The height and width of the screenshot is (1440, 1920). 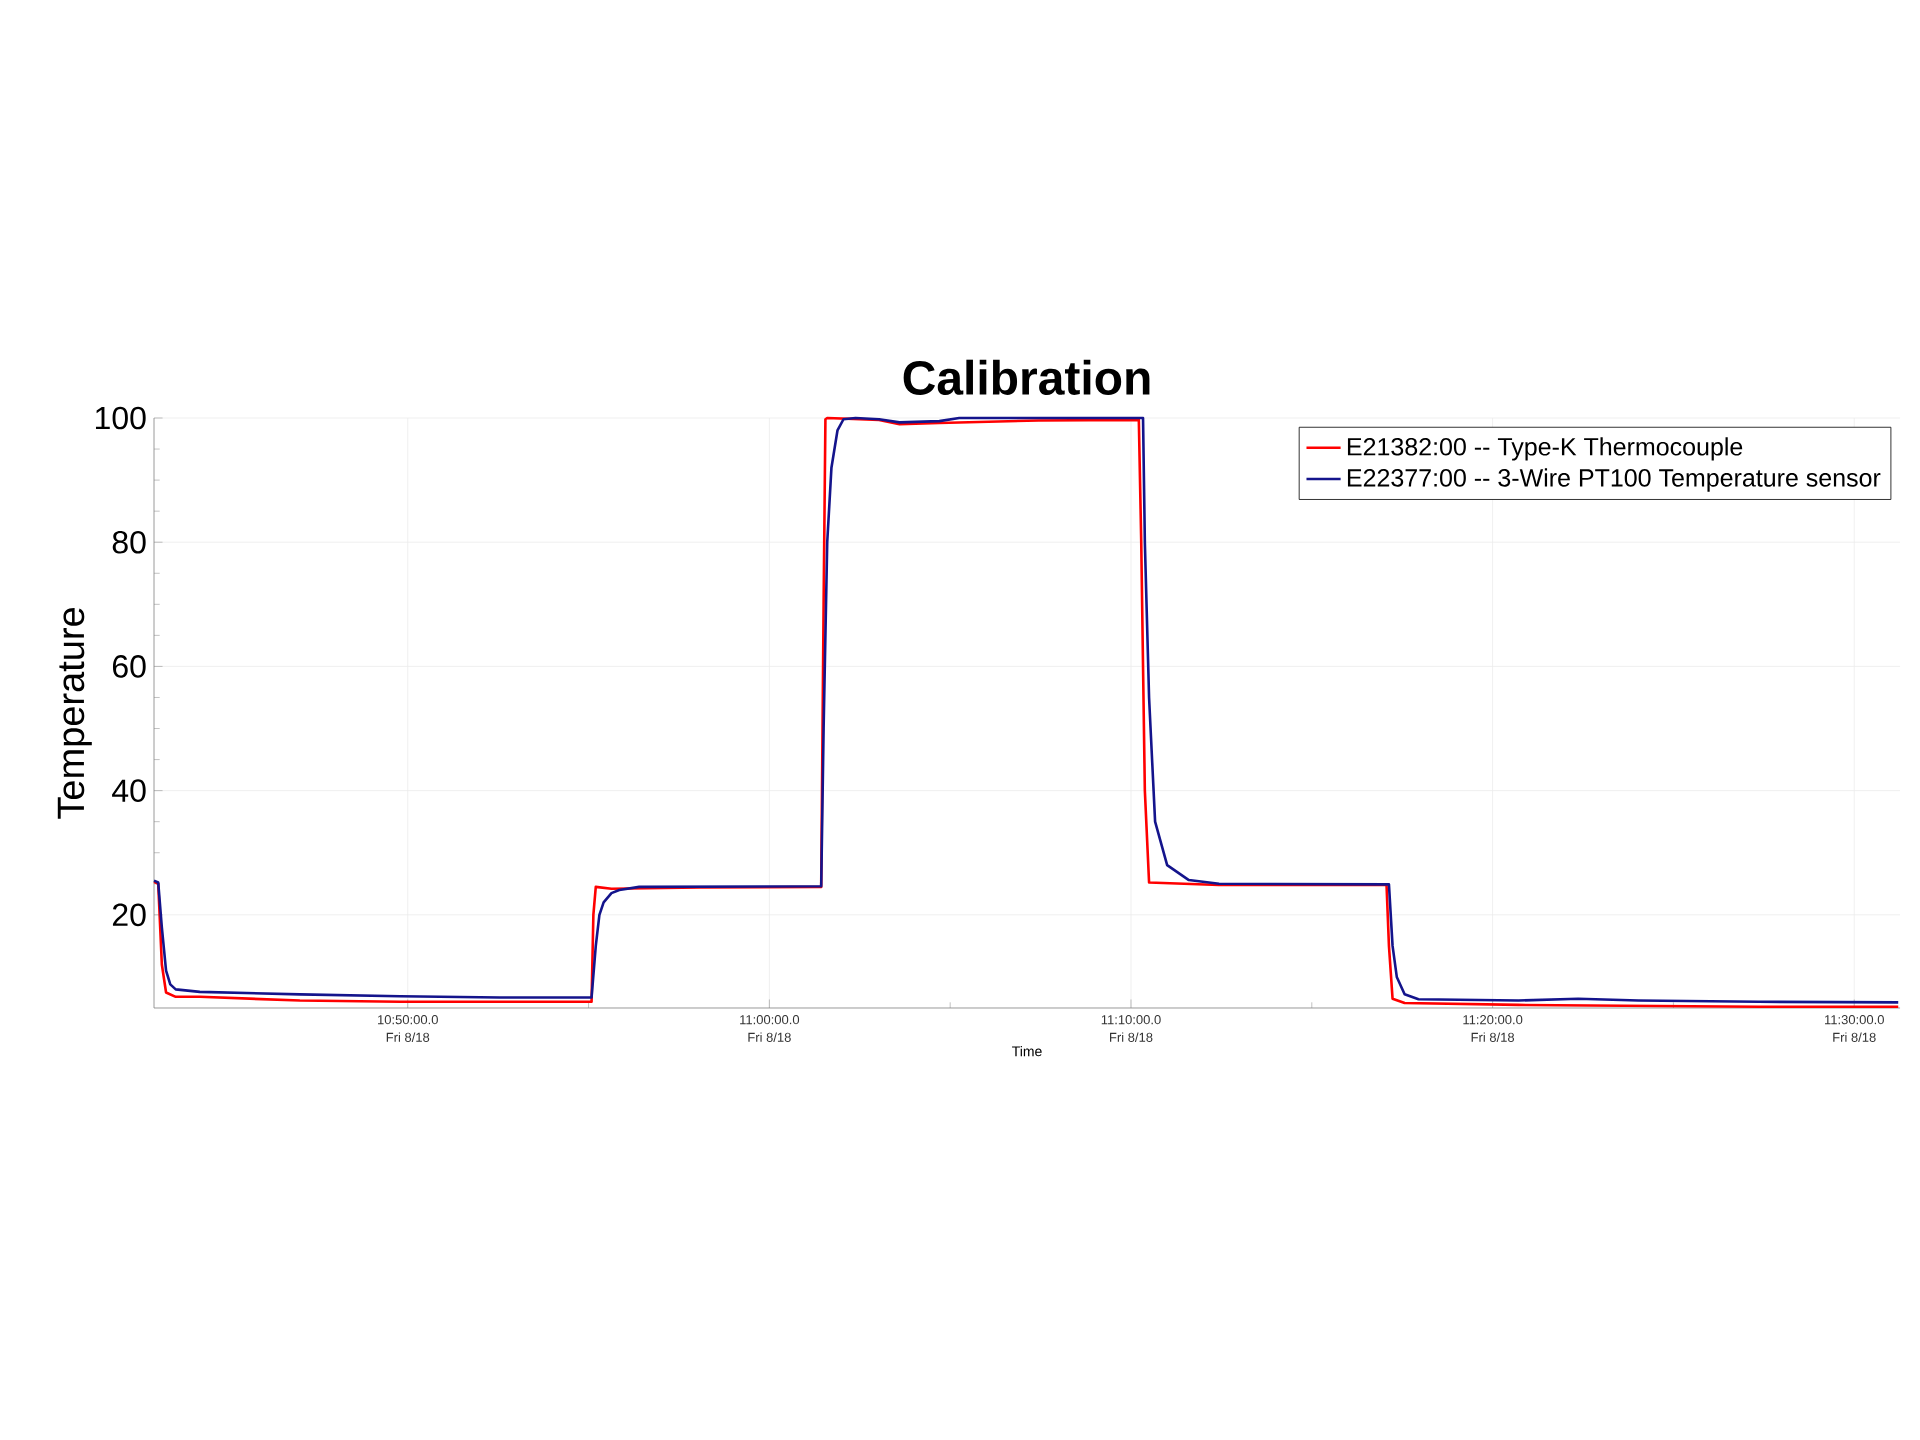 What do you see at coordinates (129, 790) in the screenshot?
I see `y-tick-label: 40` at bounding box center [129, 790].